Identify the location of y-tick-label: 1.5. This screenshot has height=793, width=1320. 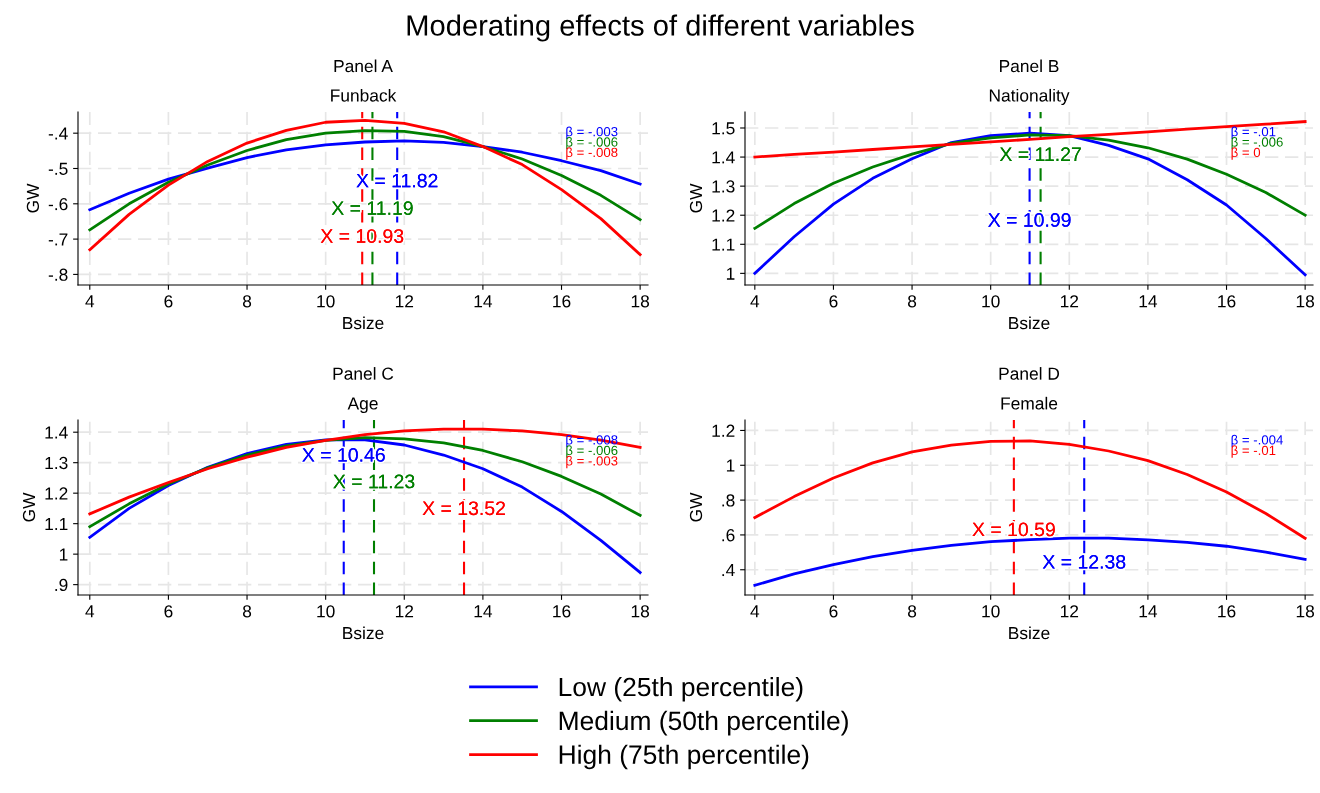
(723, 128).